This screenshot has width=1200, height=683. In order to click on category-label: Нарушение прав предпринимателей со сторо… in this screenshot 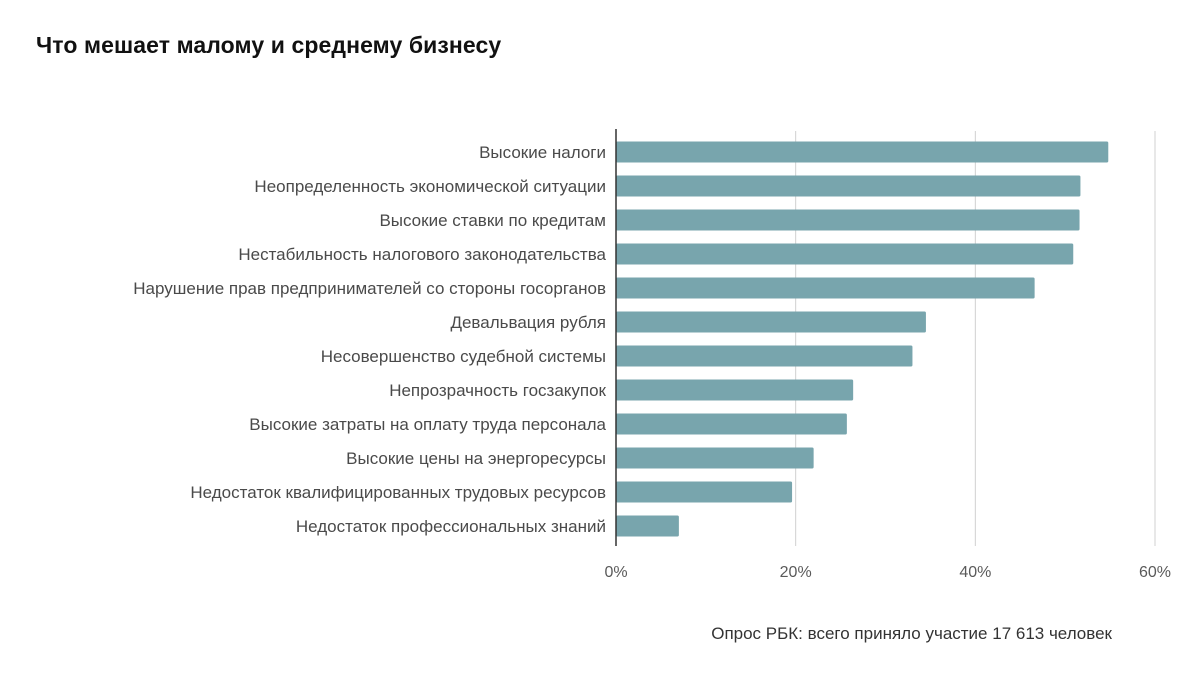, I will do `click(369, 288)`.